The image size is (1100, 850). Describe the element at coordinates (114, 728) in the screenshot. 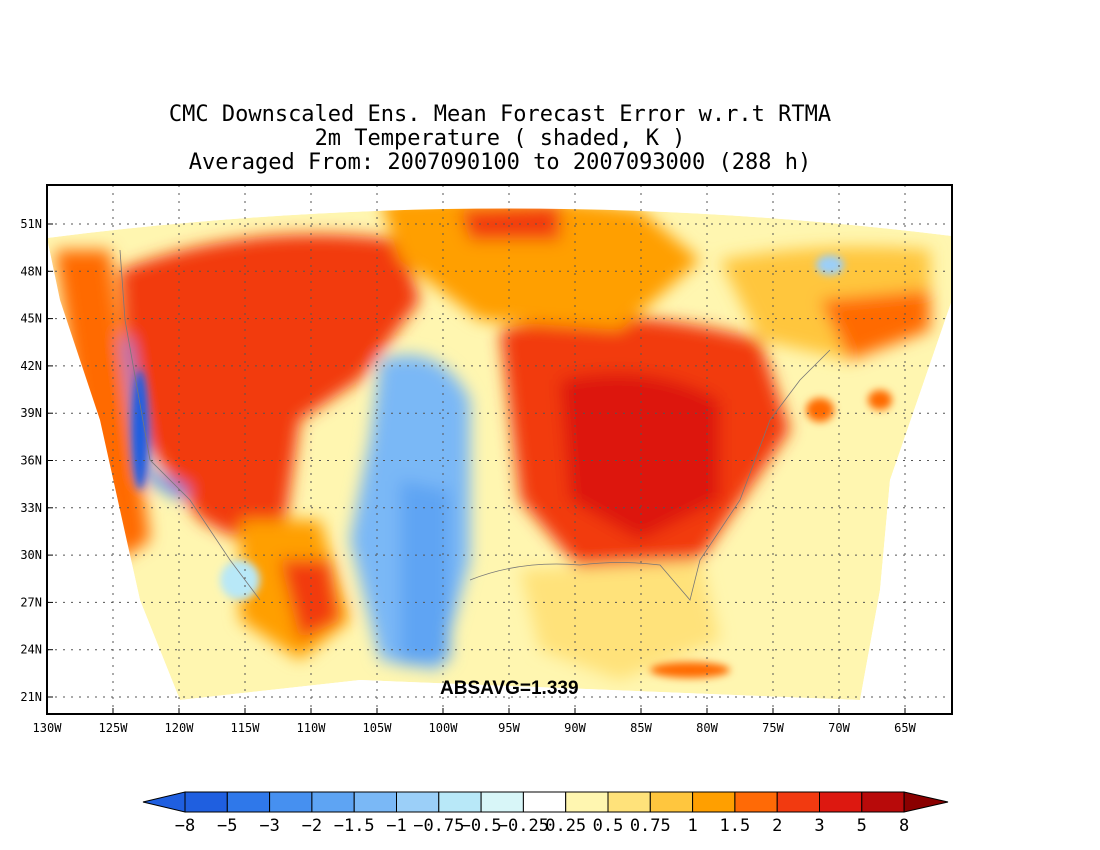

I see `lon-label: 125W` at that location.